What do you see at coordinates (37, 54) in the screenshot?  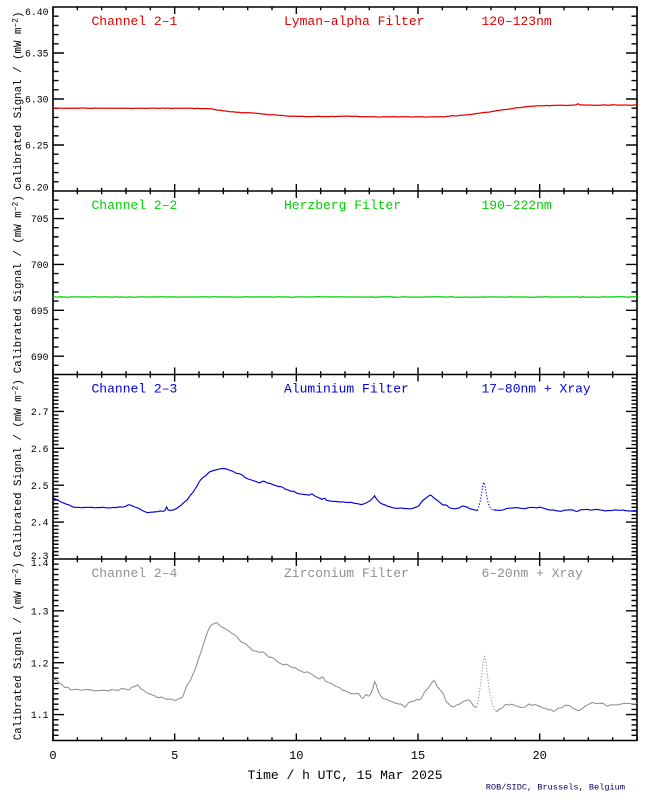 I see `svg-text: 6.35` at bounding box center [37, 54].